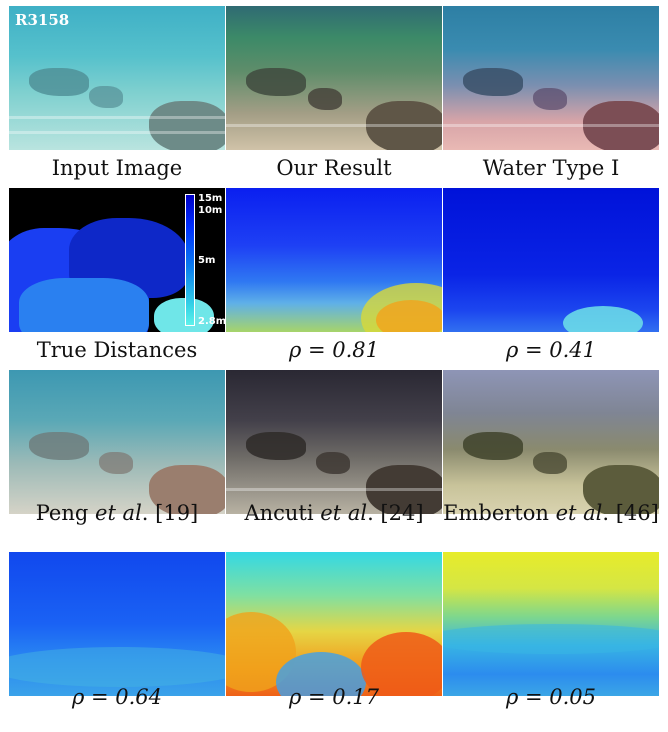  Describe the element at coordinates (551, 697) in the screenshot. I see `caption-rho-emberton: ρ = 0.05` at that location.